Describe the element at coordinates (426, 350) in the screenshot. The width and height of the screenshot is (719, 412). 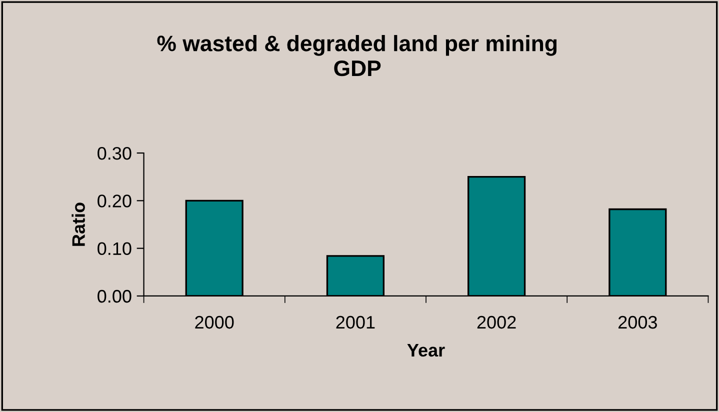
I see `x-axis-title: Year` at that location.